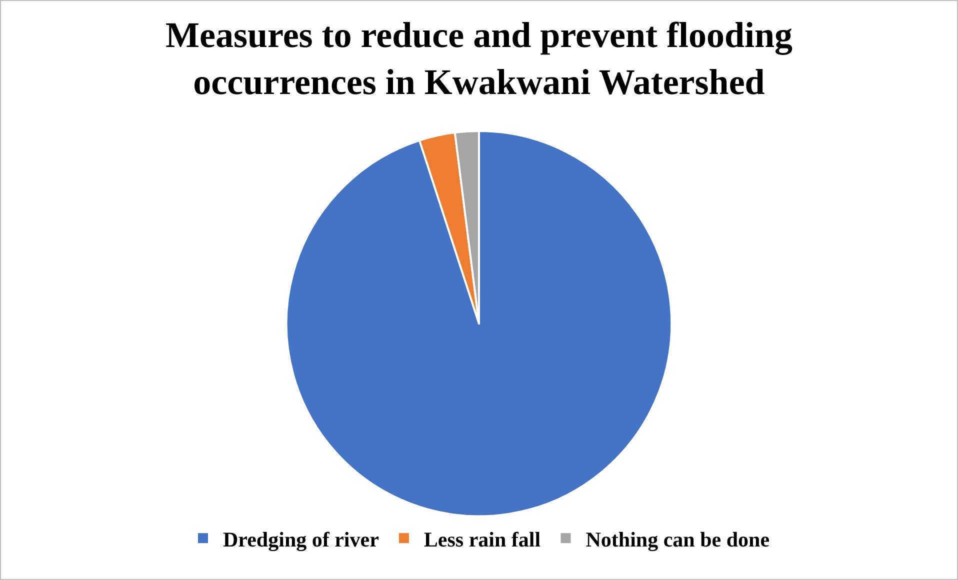 The image size is (958, 580). I want to click on legend-label: Nothing can be done, so click(678, 539).